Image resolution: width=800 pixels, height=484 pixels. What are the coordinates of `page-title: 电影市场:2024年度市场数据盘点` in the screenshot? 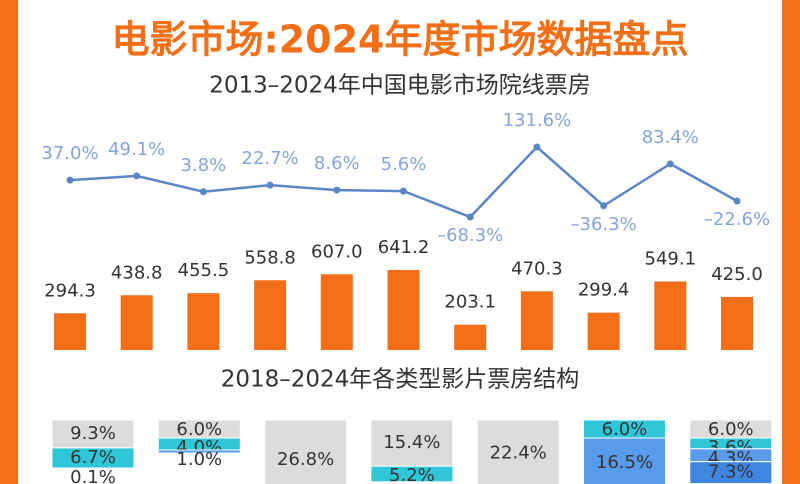 It's located at (400, 40).